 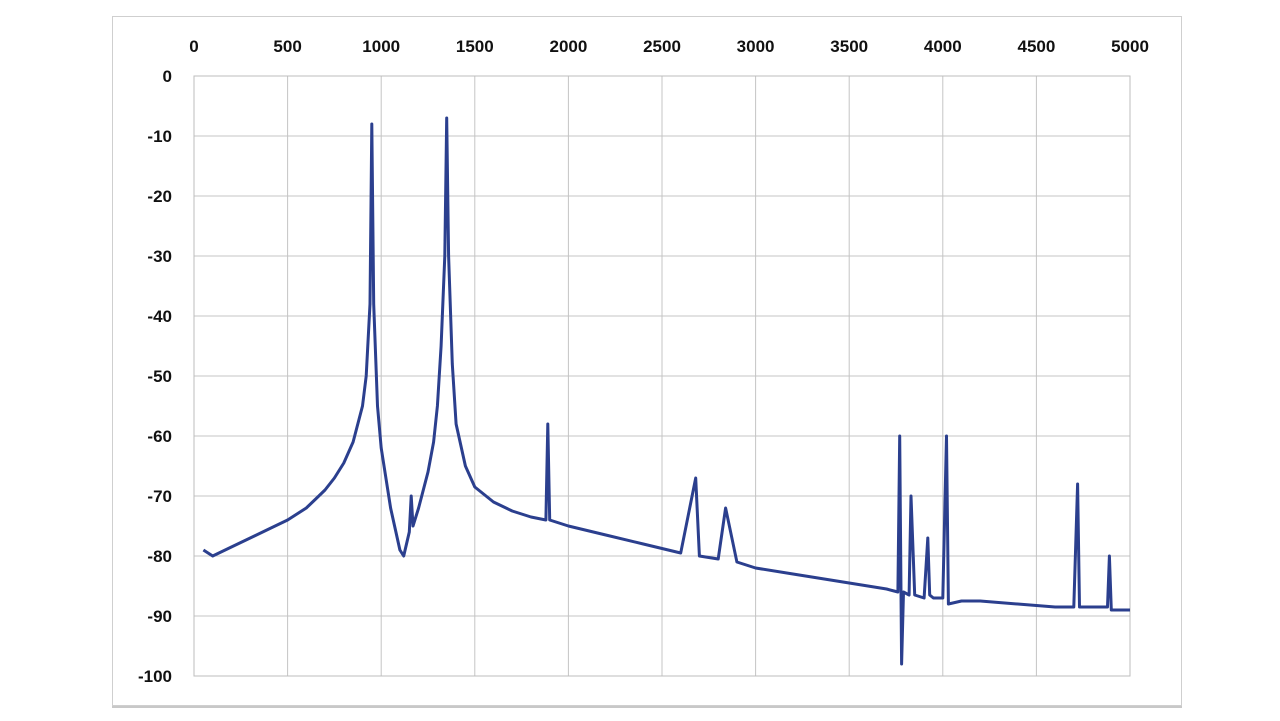 What do you see at coordinates (159, 496) in the screenshot?
I see `y-tick-label: -70` at bounding box center [159, 496].